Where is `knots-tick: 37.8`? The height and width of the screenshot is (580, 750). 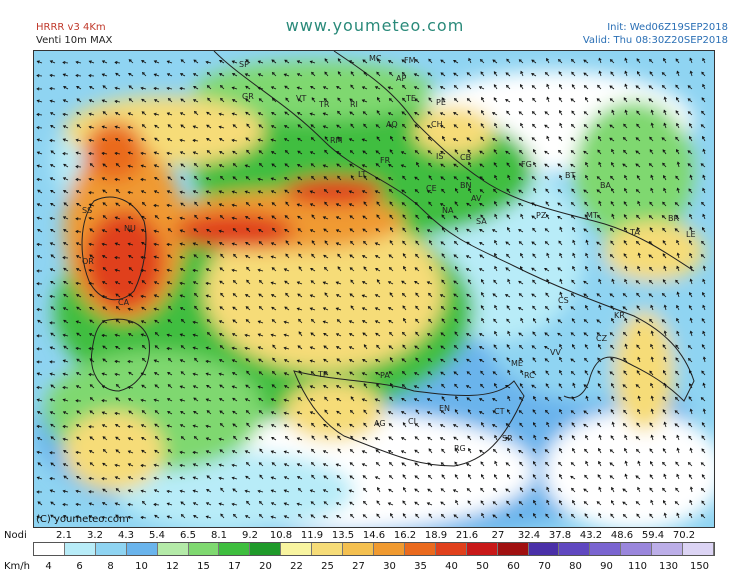 knots-tick: 37.8 is located at coordinates (560, 535).